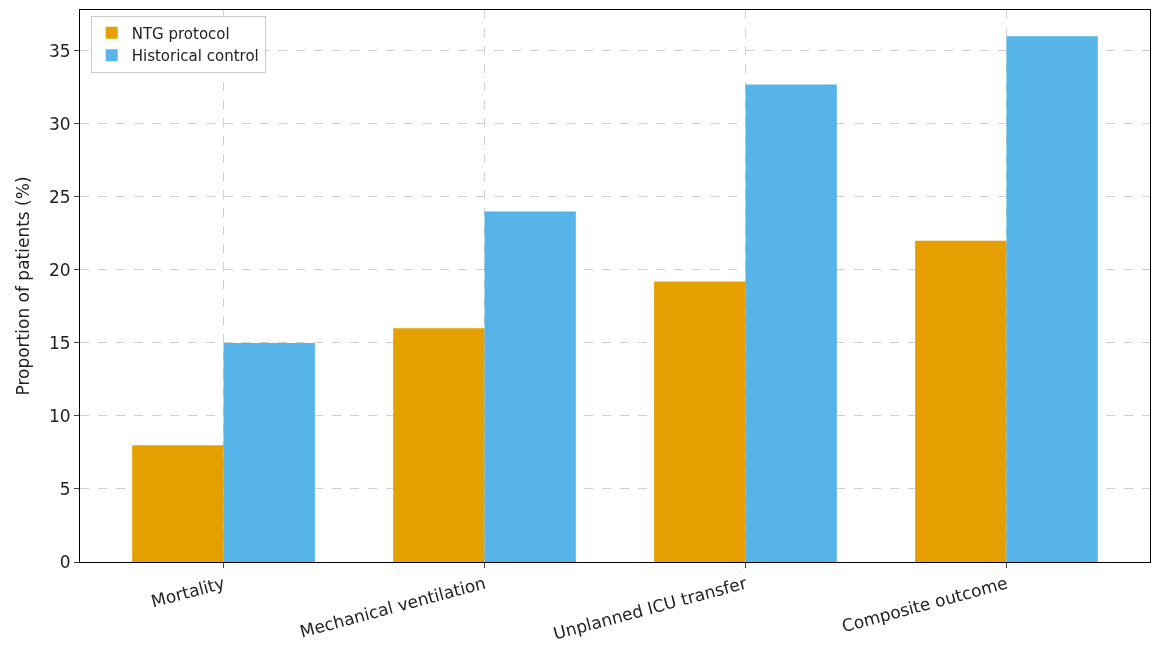 The height and width of the screenshot is (660, 1157). I want to click on legend-label: Historical control, so click(195, 56).